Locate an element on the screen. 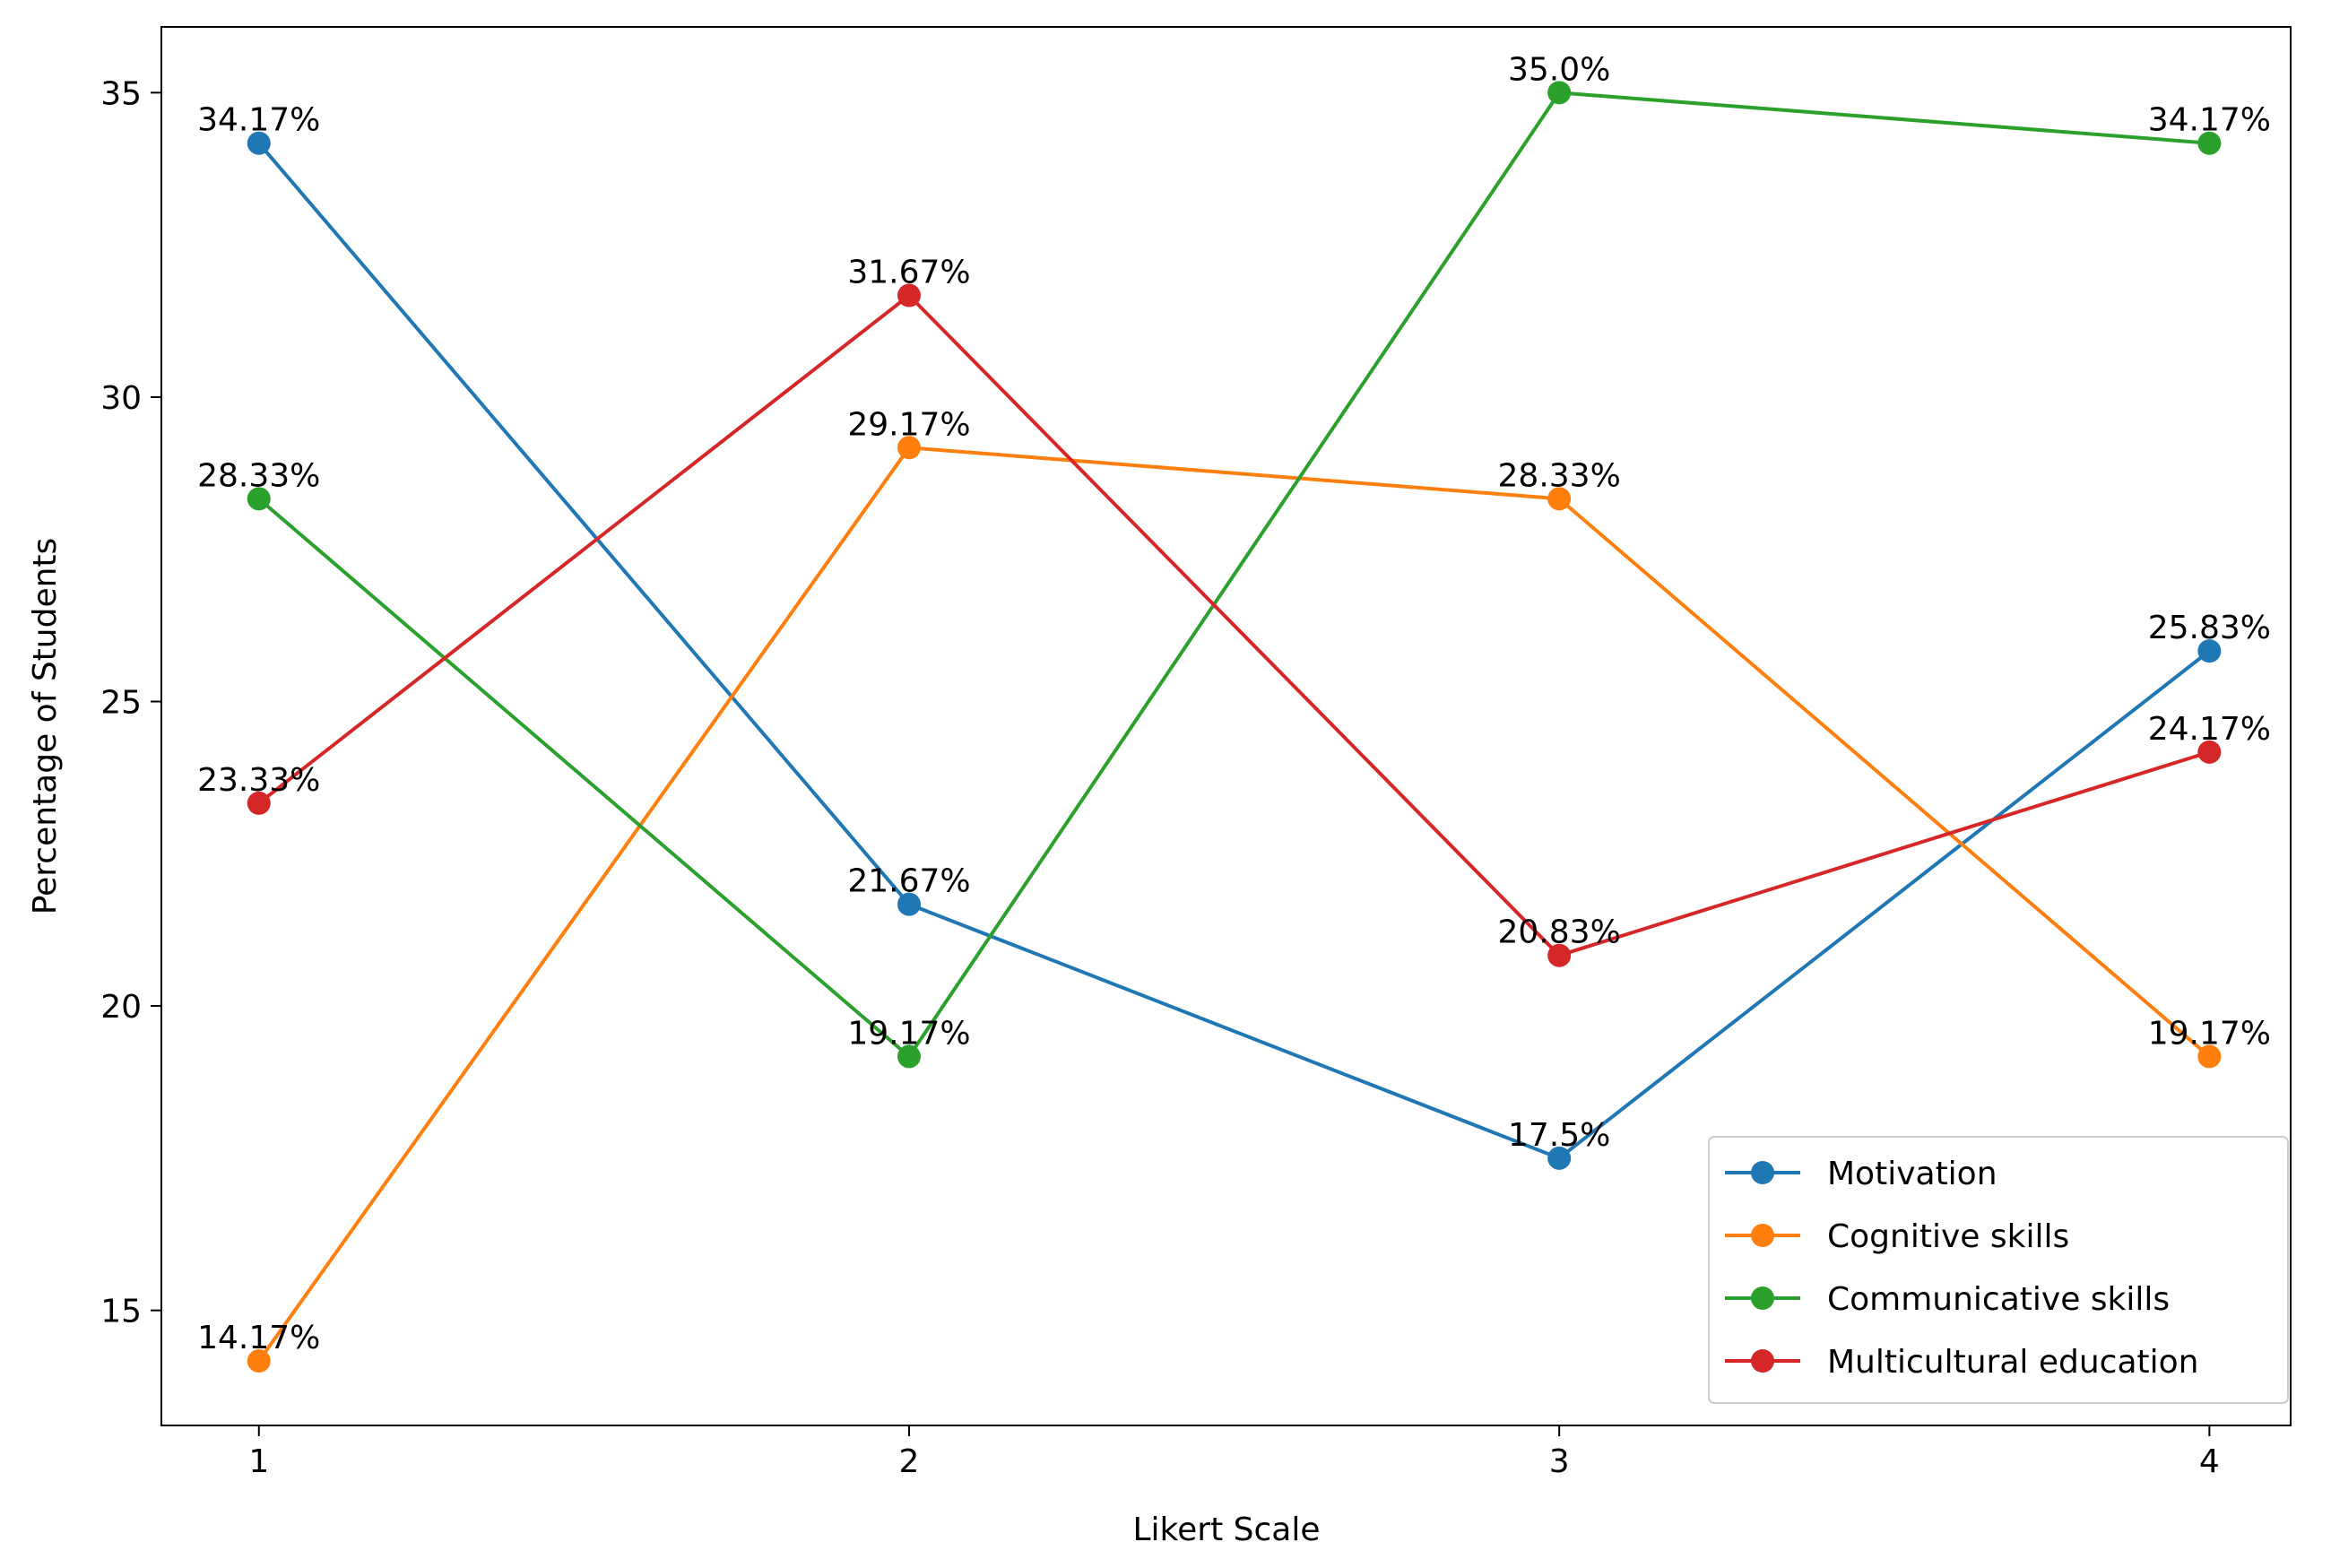 Image resolution: width=2331 pixels, height=1568 pixels. data-label: 14.17% is located at coordinates (258, 1338).